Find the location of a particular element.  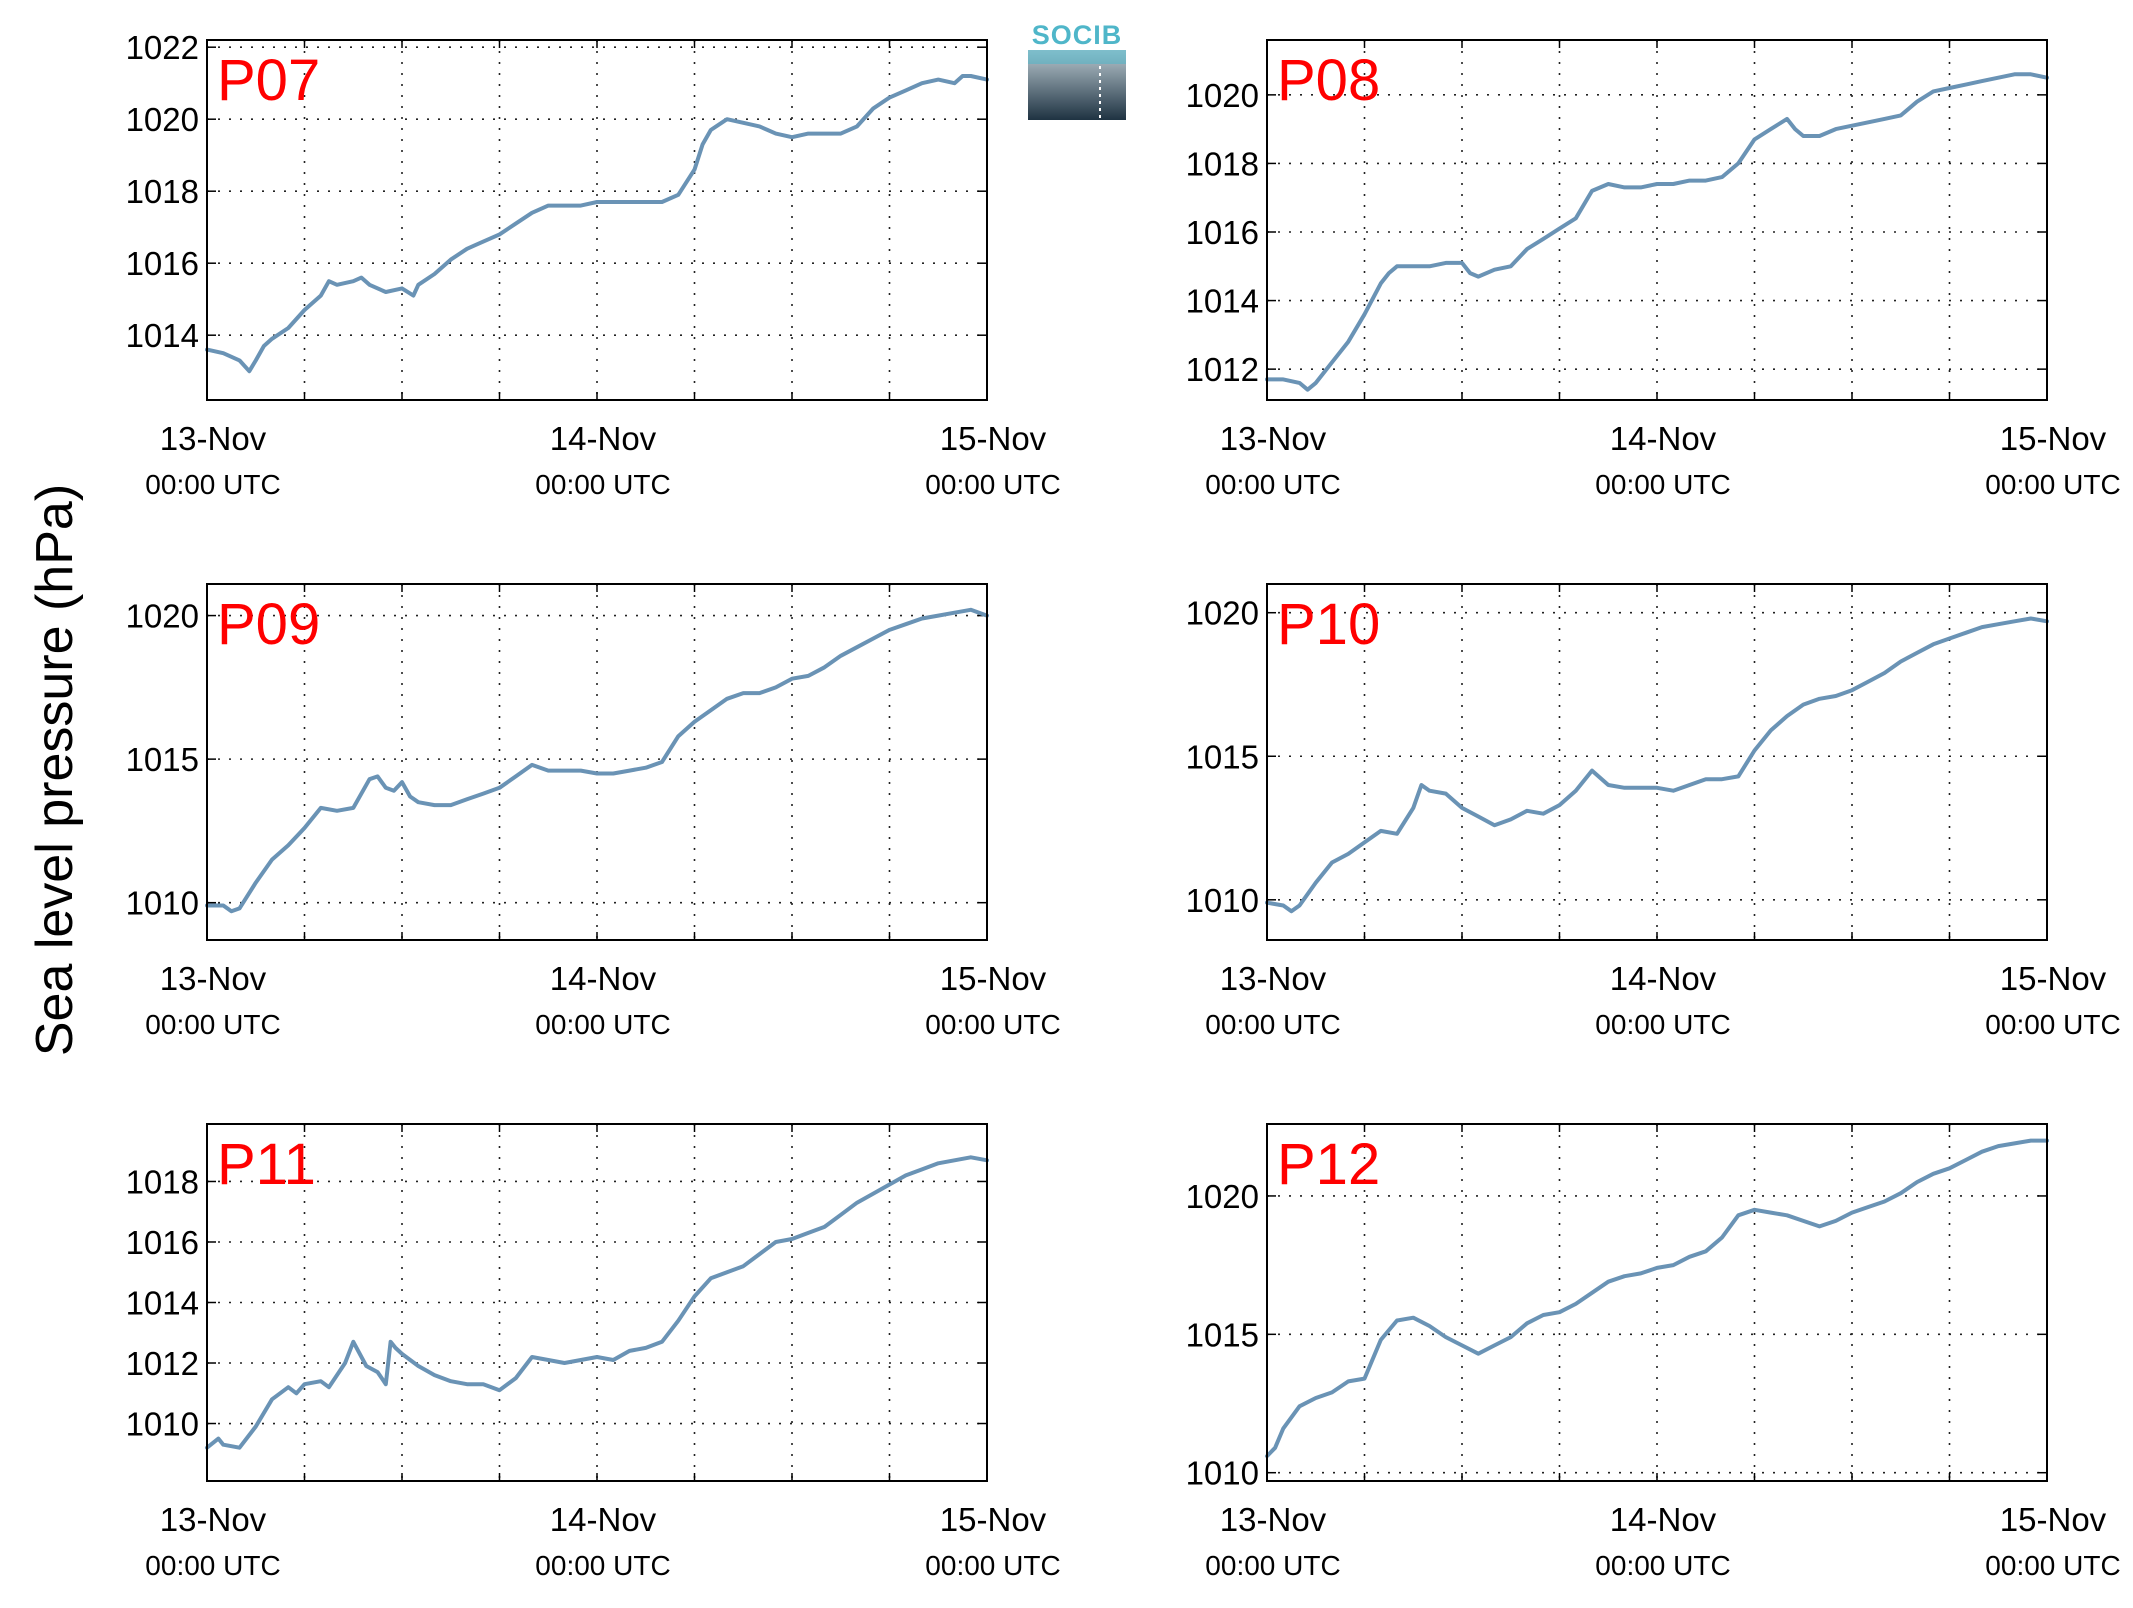

series-line-p09 is located at coordinates (597, 760).